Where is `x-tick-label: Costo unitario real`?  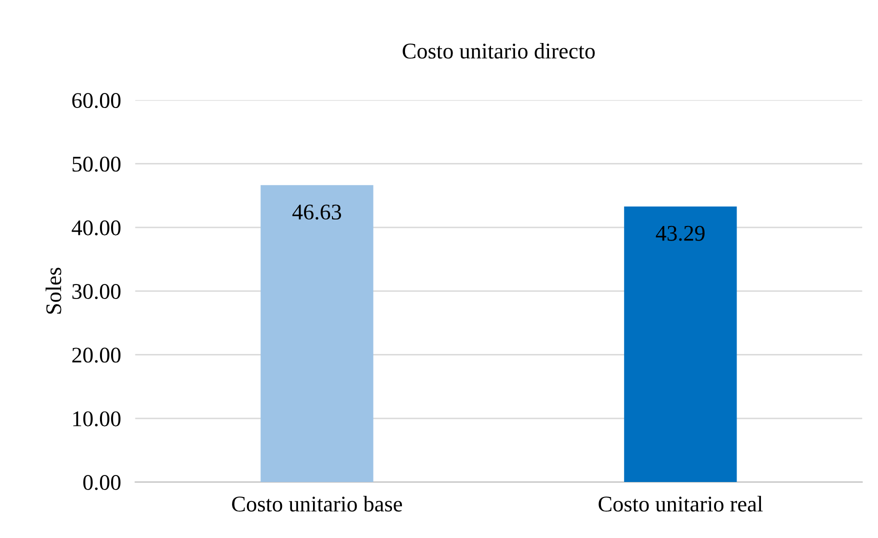 x-tick-label: Costo unitario real is located at coordinates (680, 504).